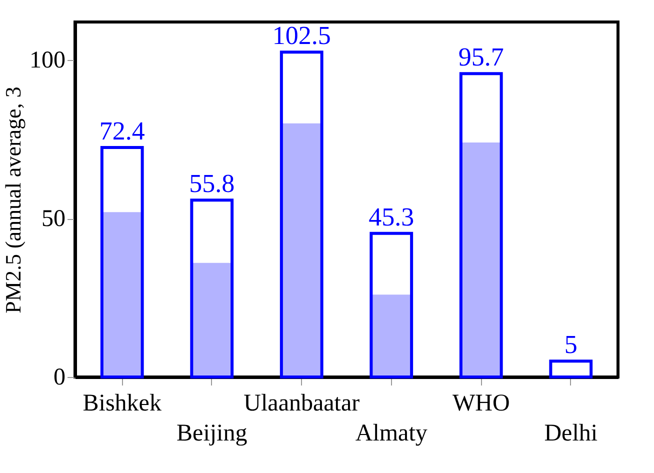 This screenshot has width=654, height=473. I want to click on data-label: 72.4, so click(122, 131).